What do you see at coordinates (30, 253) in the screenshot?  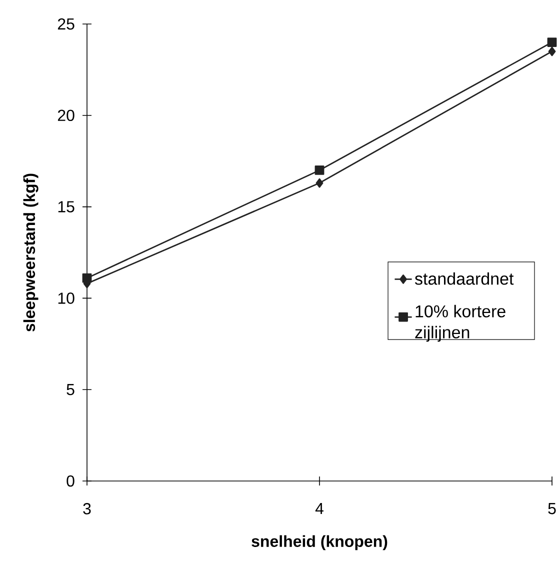 I see `y-axis-title: sleepweerstand (kgf)` at bounding box center [30, 253].